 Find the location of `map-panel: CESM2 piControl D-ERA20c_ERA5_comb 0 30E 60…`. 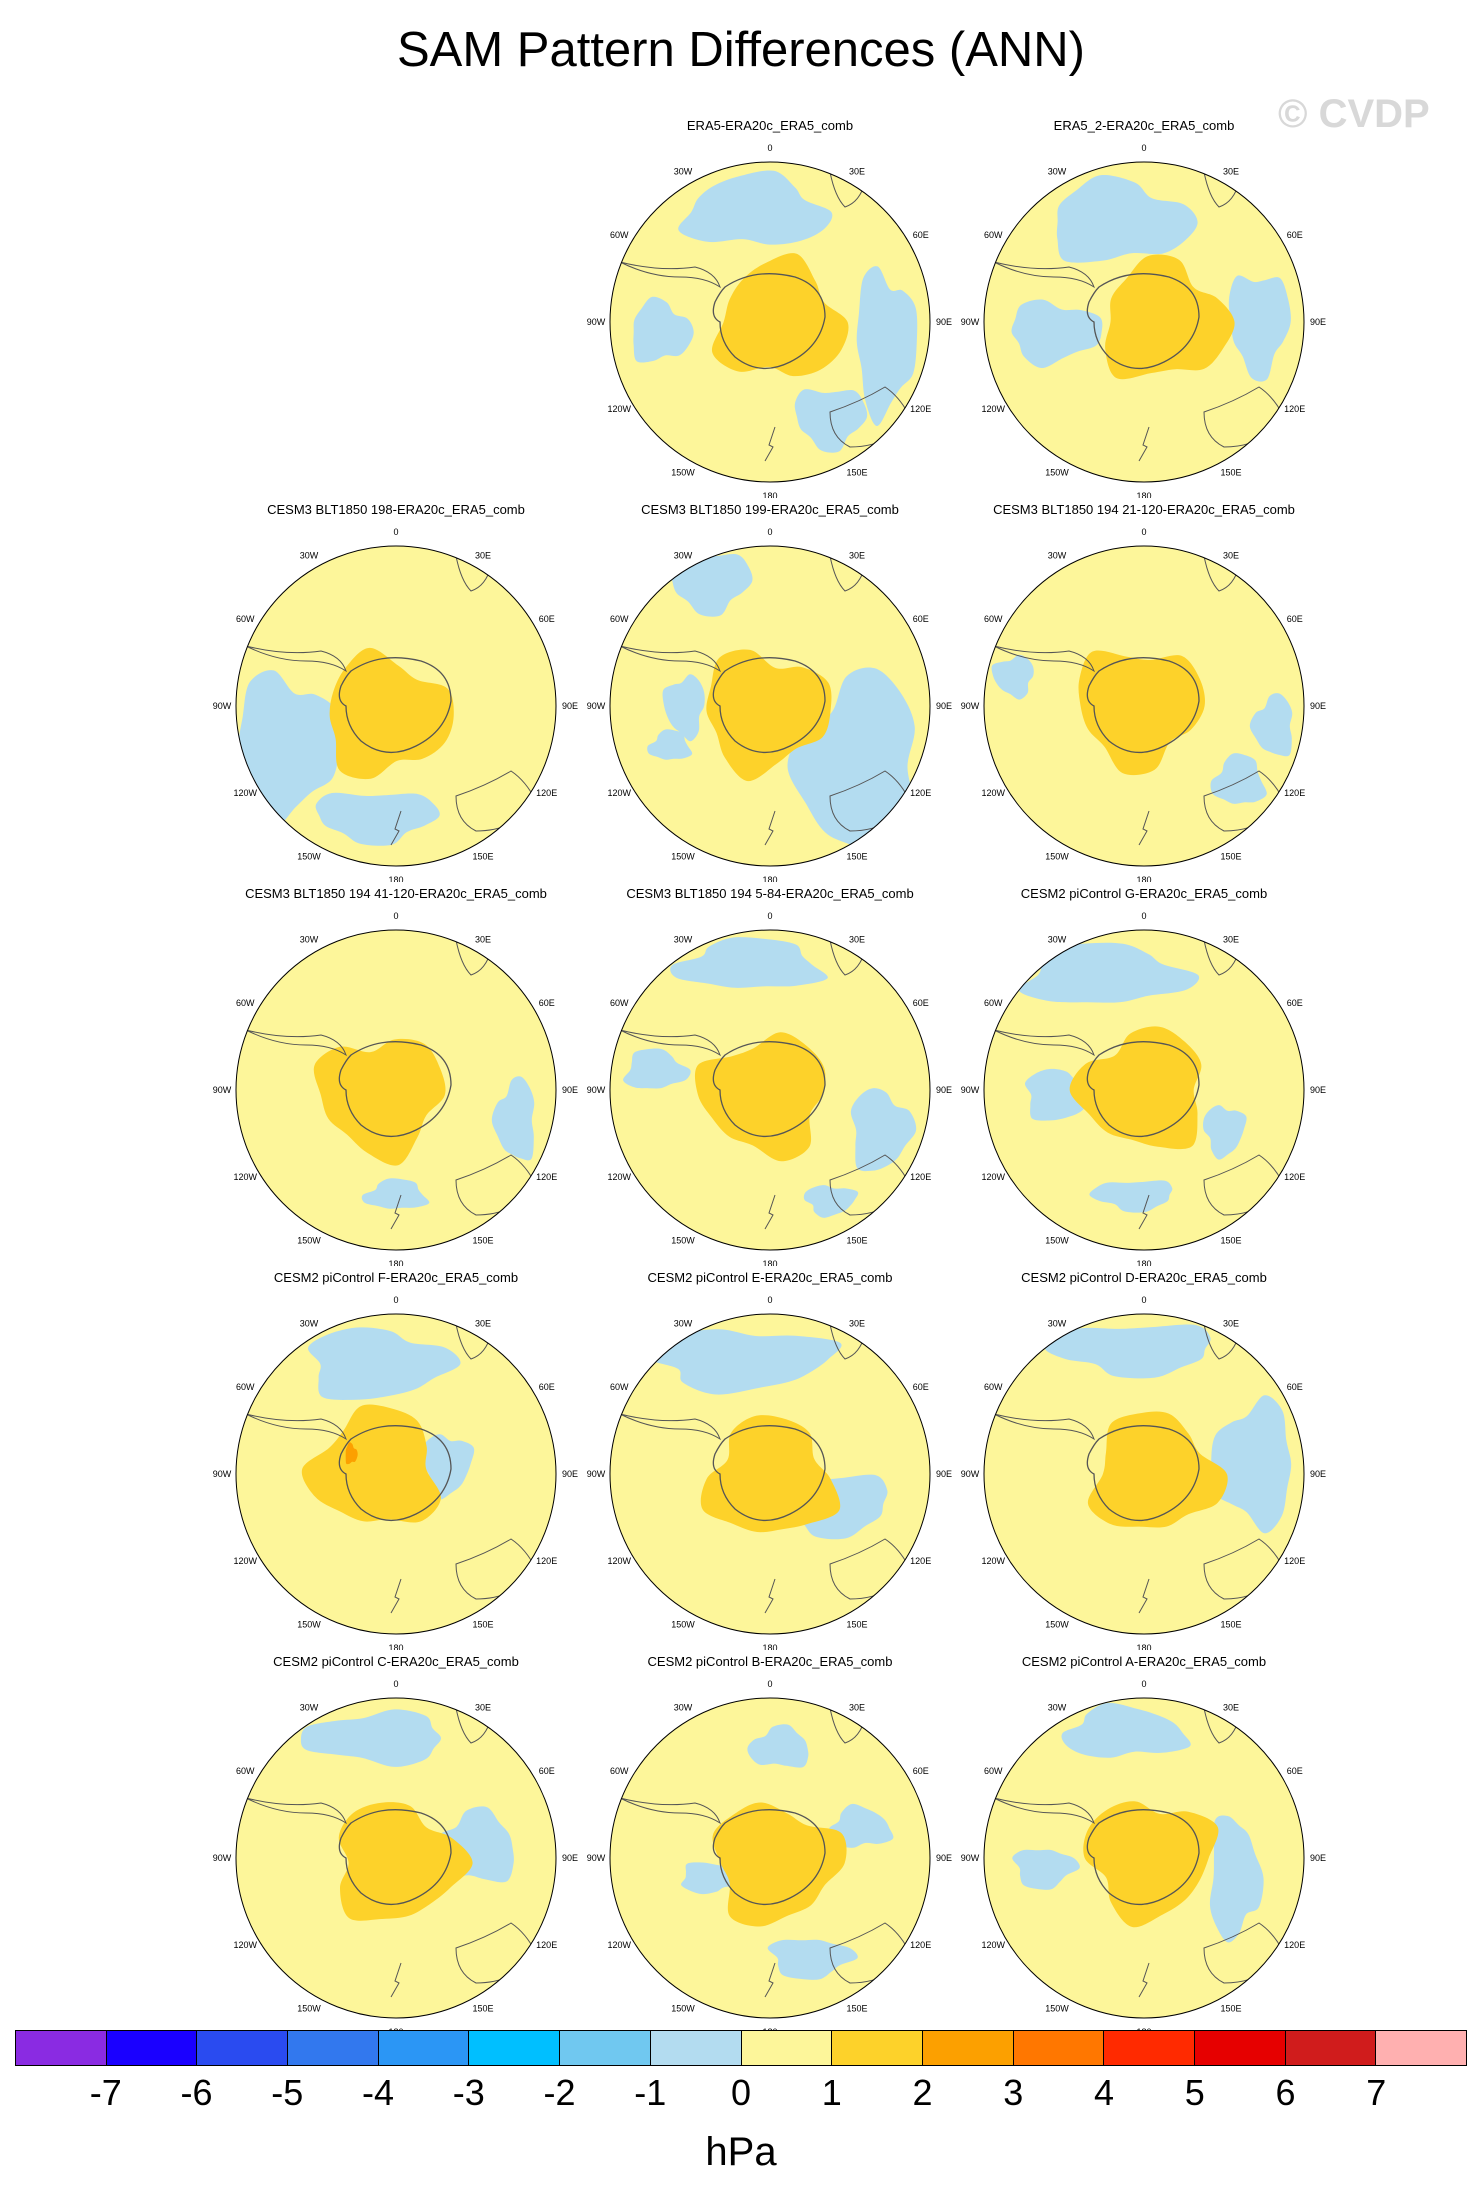

map-panel: CESM2 piControl D-ERA20c_ERA5_comb 0 30E 60… is located at coordinates (1144, 1460).